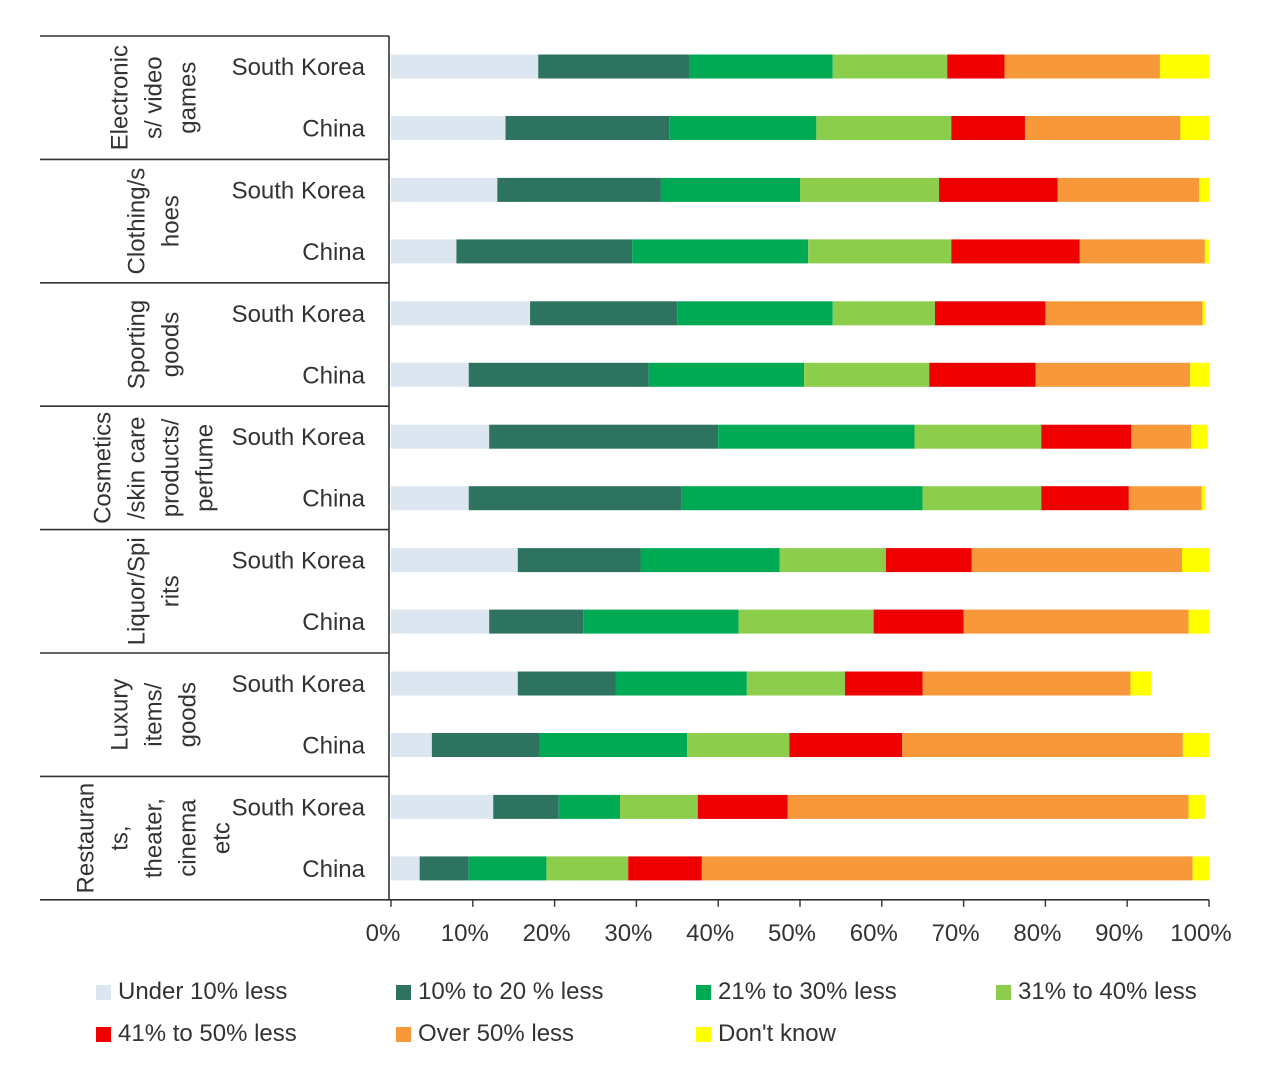 The image size is (1280, 1071). Describe the element at coordinates (511, 991) in the screenshot. I see `legend-label: 10% to 20 % less` at that location.